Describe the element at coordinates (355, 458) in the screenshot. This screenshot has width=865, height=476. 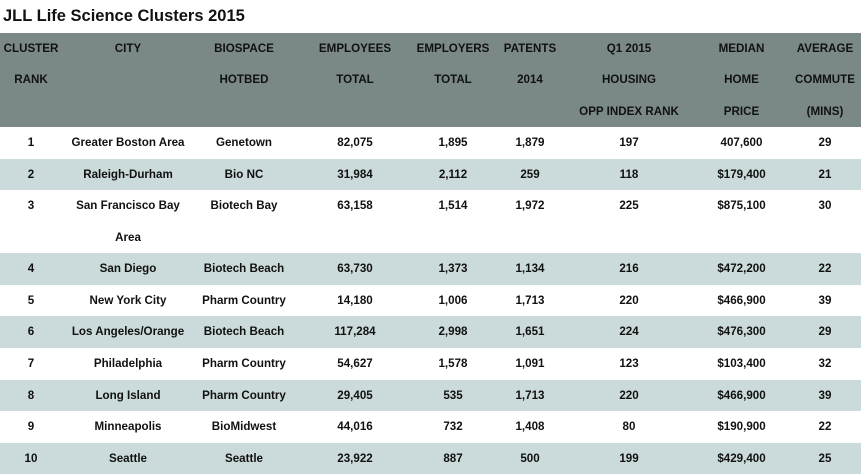
I see `cell-employees: 23,922` at that location.